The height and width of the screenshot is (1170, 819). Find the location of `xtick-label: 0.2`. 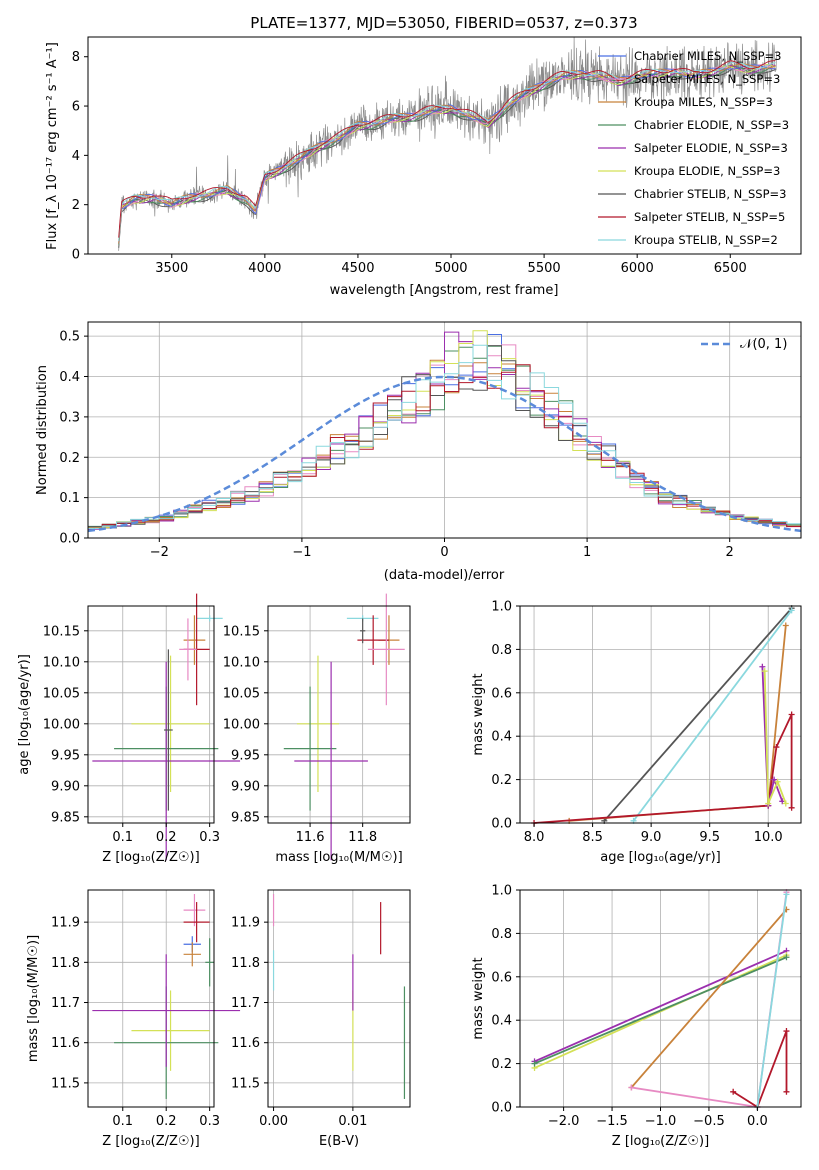

xtick-label: 0.2 is located at coordinates (166, 1121).